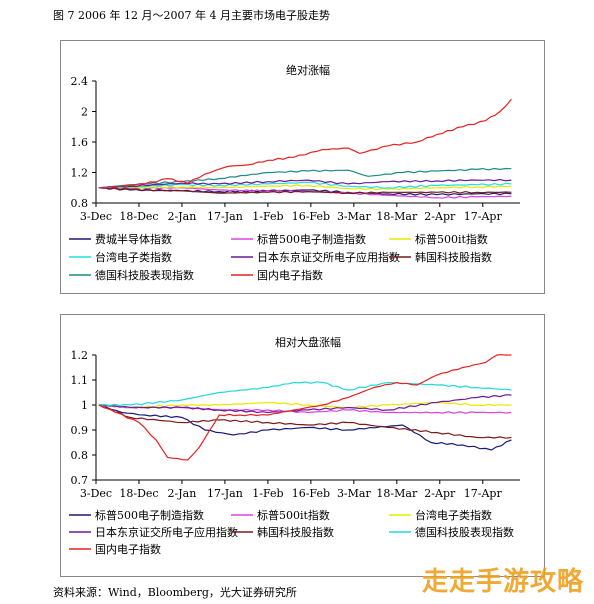 Image resolution: width=594 pixels, height=604 pixels. What do you see at coordinates (80, 81) in the screenshot?
I see `y-tick-label: 2.4` at bounding box center [80, 81].